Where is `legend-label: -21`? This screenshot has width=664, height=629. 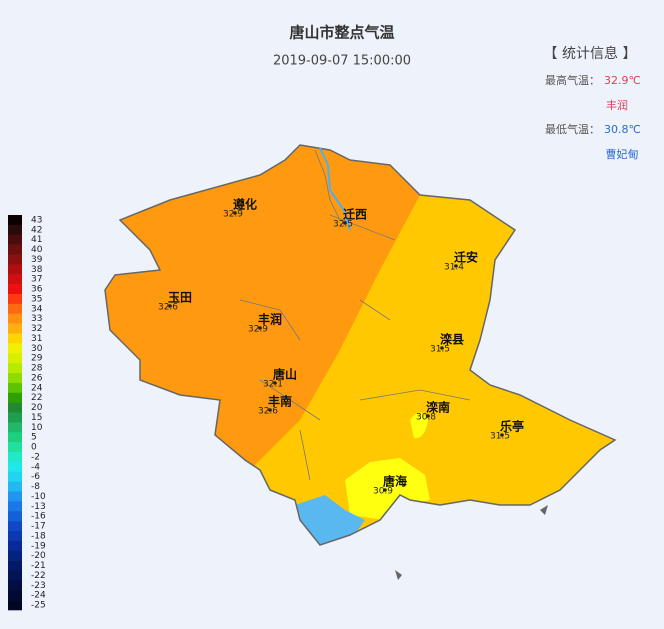 legend-label: -21 is located at coordinates (38, 566).